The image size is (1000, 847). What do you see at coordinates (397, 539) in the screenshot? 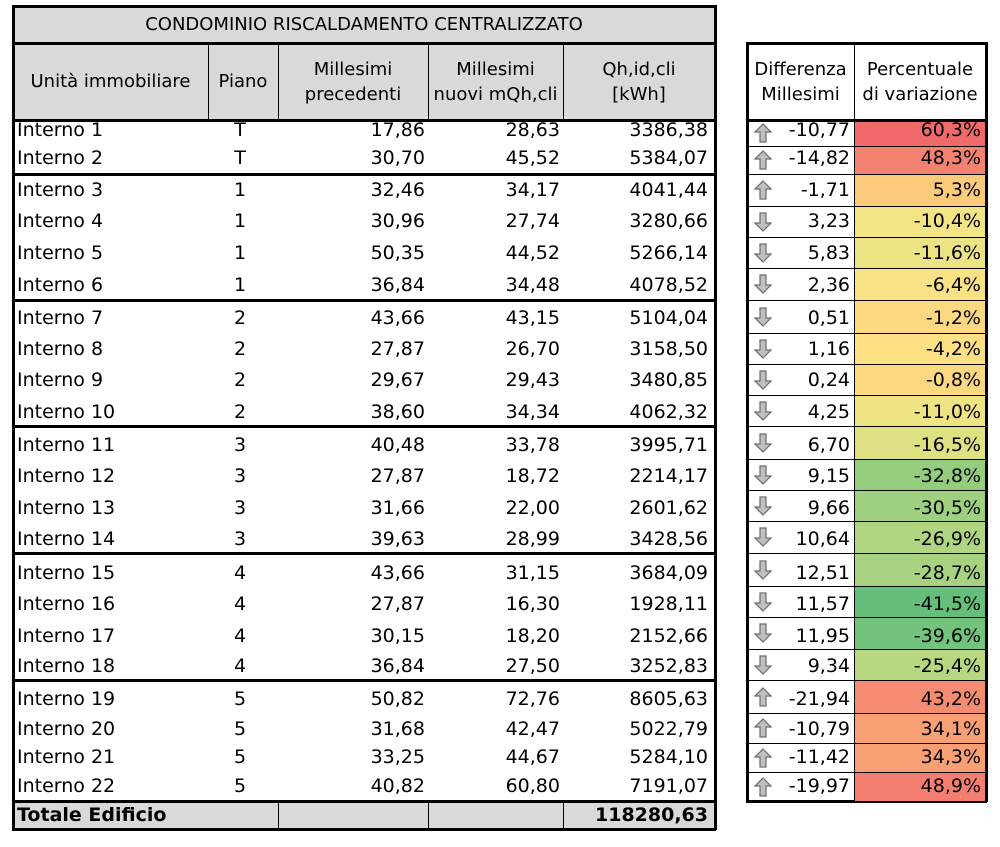
I see `cell-old-thousandths: 39,63` at bounding box center [397, 539].